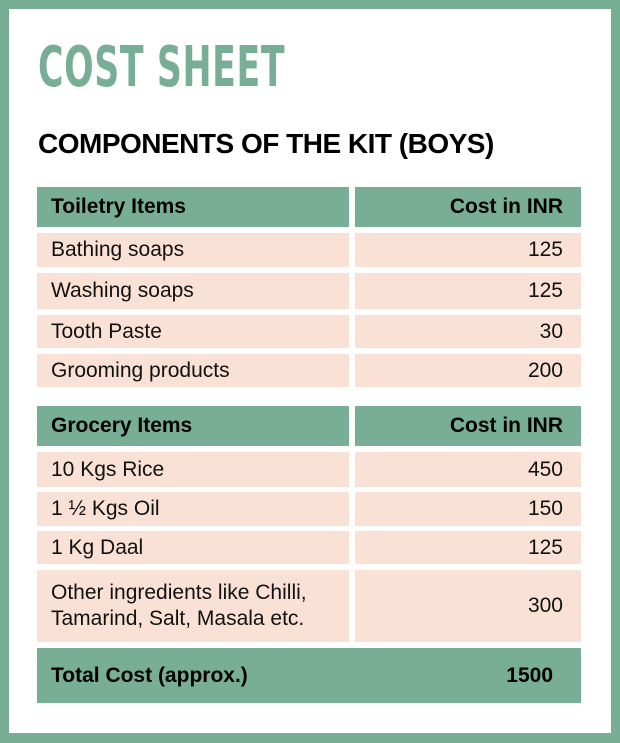 This screenshot has width=620, height=743. What do you see at coordinates (193, 250) in the screenshot?
I see `item-name: Bathing soaps` at bounding box center [193, 250].